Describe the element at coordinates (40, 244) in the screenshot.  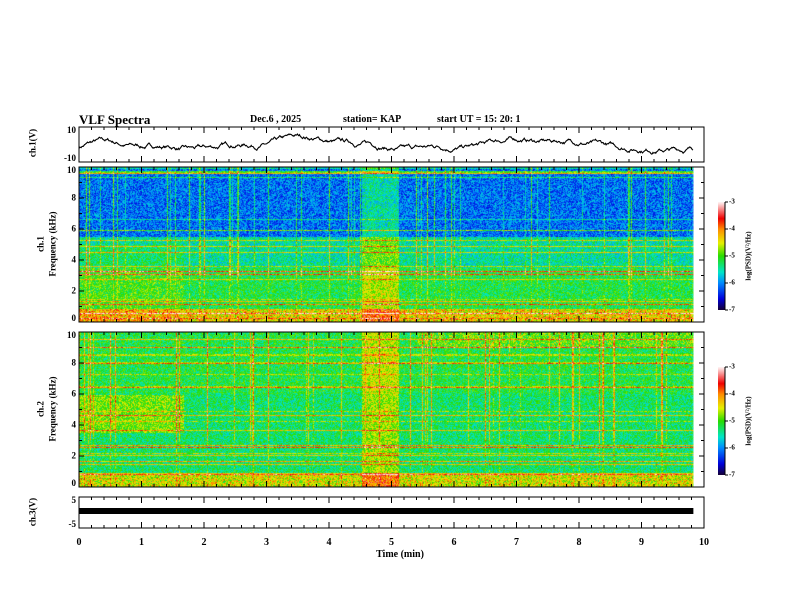
I see `ch1-spec-ylabel-ch: ch.1` at that location.